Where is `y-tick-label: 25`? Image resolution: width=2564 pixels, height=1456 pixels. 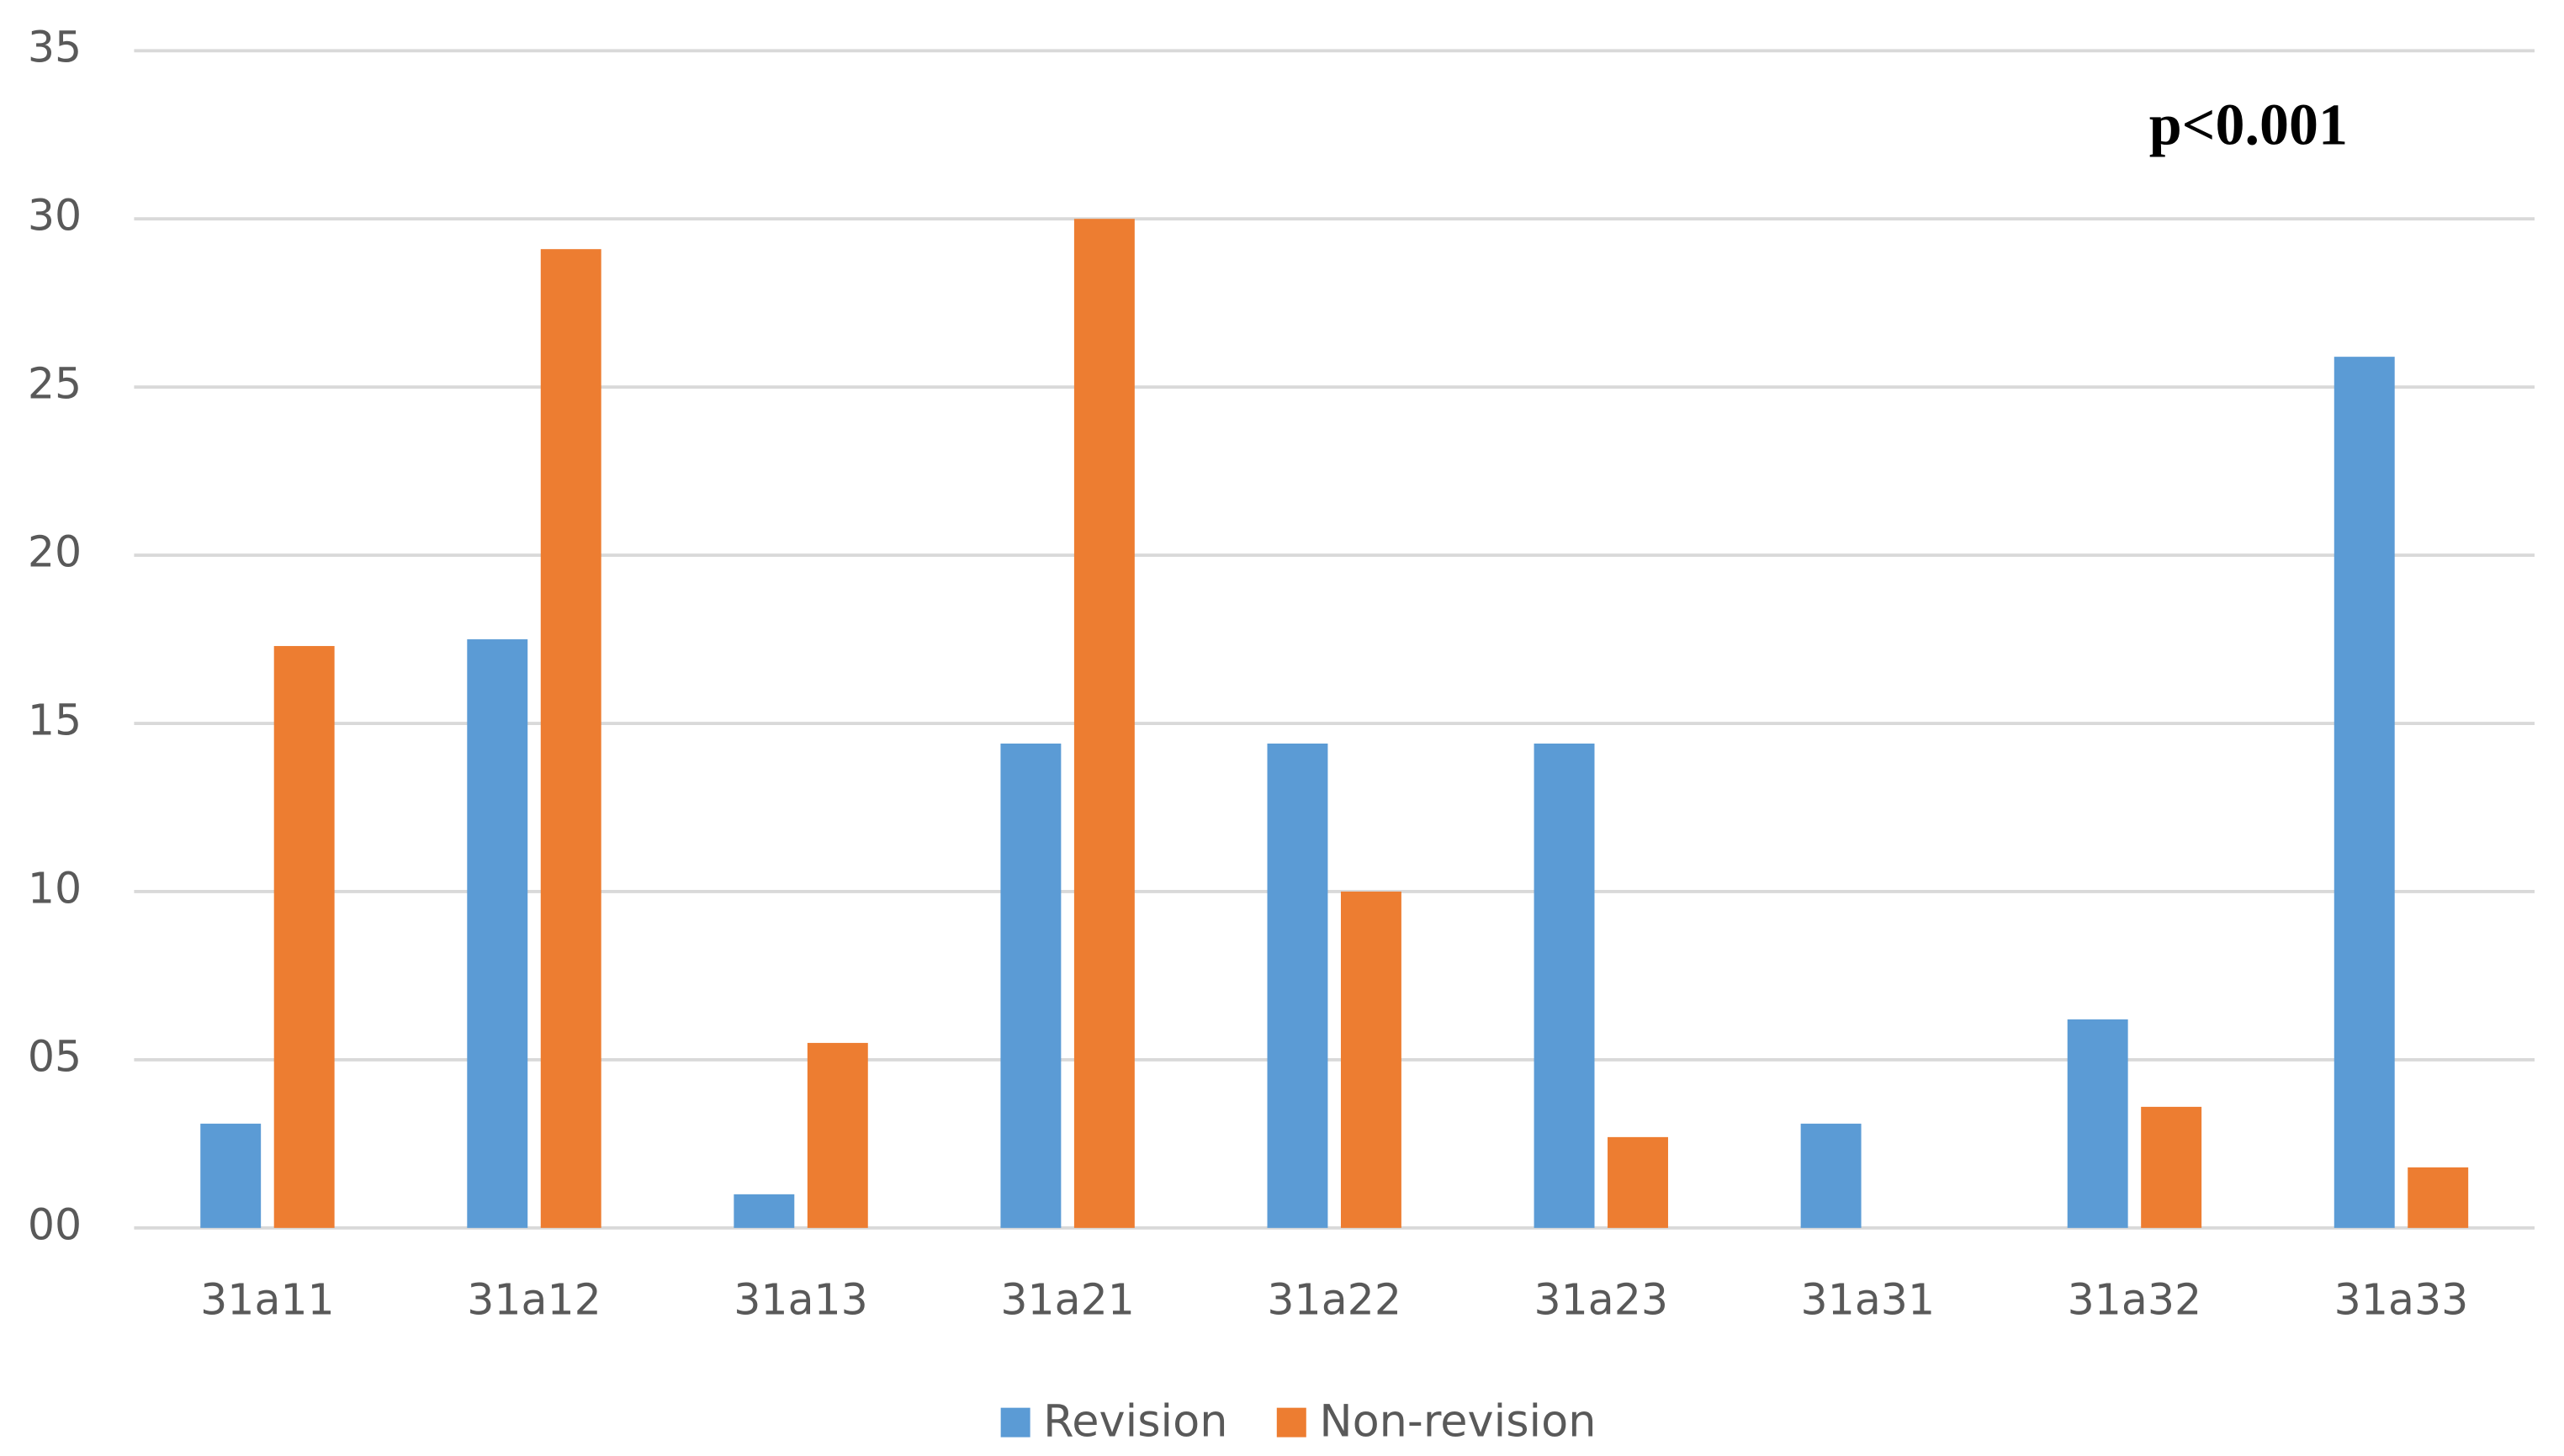
y-tick-label: 25 is located at coordinates (55, 384).